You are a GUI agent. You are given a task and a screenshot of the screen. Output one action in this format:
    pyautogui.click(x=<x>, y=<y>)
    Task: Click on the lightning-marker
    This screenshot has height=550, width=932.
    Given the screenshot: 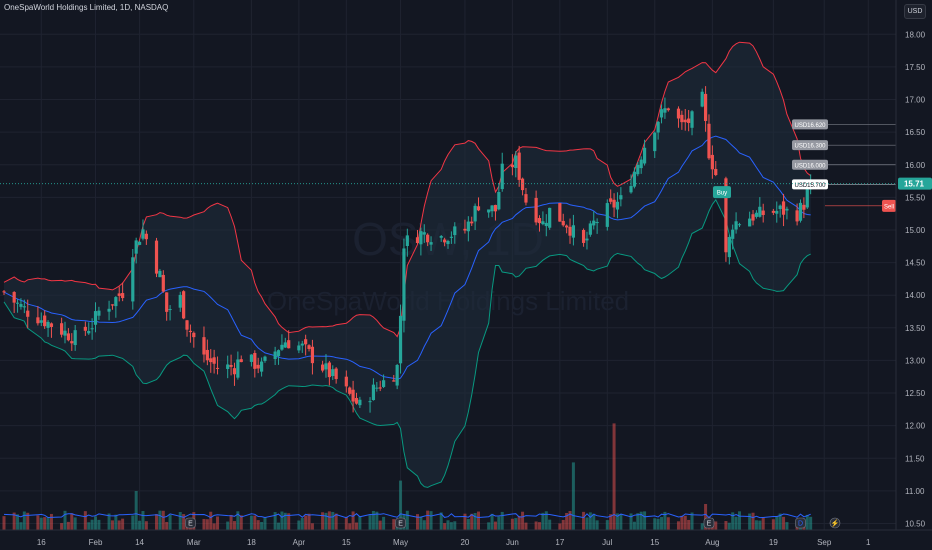 What is the action you would take?
    pyautogui.click(x=835, y=523)
    